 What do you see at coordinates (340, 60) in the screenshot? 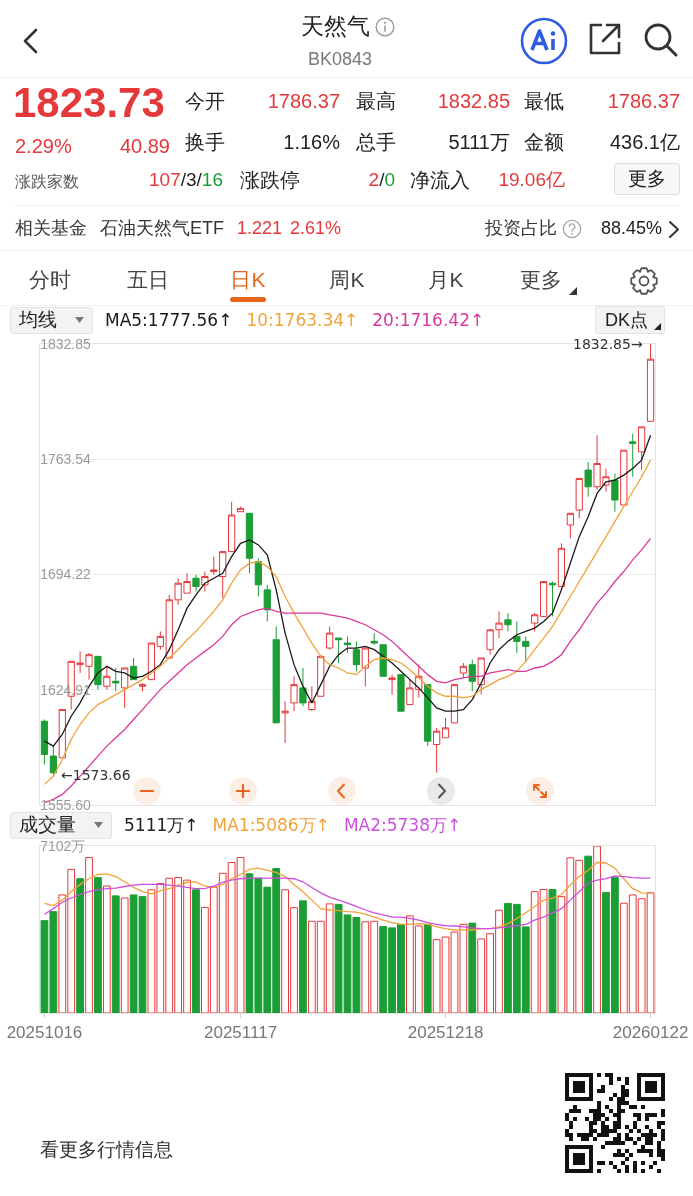
I see `text: BK0843` at bounding box center [340, 60].